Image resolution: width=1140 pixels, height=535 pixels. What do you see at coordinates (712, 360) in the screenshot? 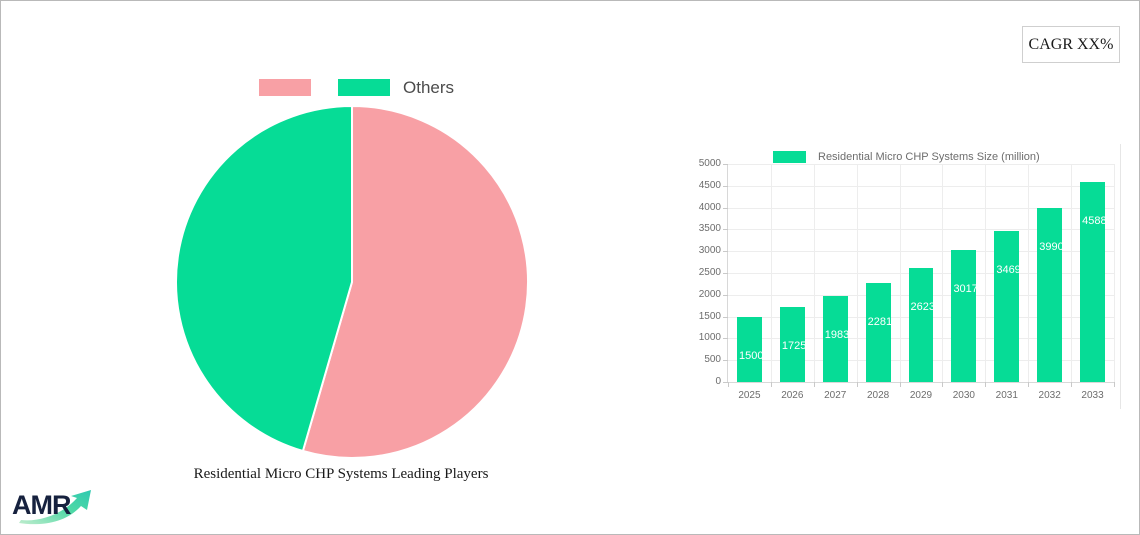
I see `y-tick-label: 500` at bounding box center [712, 360].